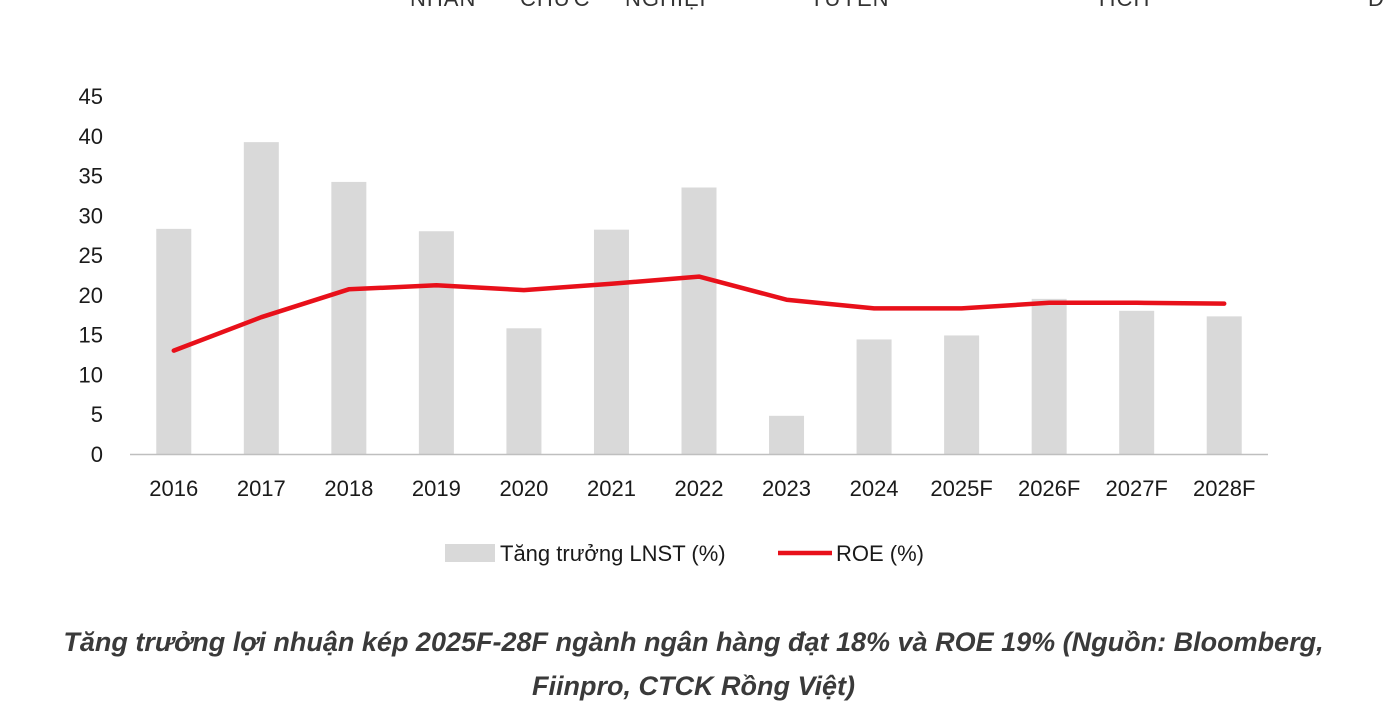 This screenshot has height=710, width=1387. What do you see at coordinates (961, 488) in the screenshot?
I see `x-tick-label-2025F: 2025F` at bounding box center [961, 488].